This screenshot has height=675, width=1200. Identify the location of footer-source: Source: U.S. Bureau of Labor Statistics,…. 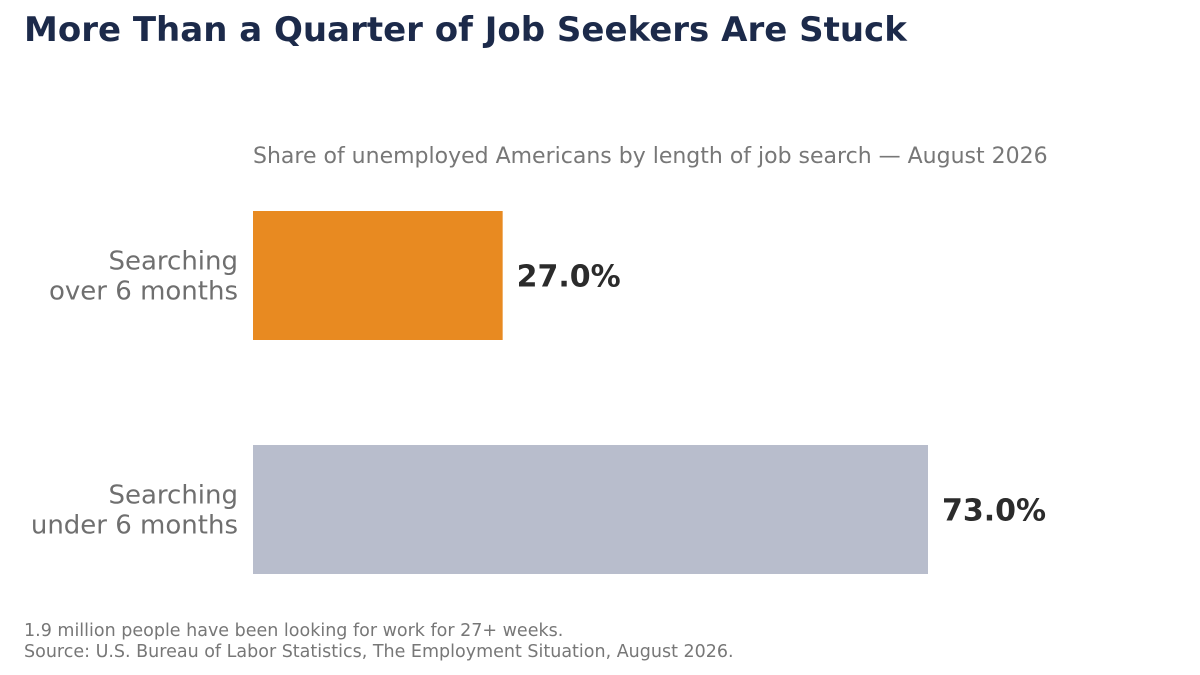
(379, 652).